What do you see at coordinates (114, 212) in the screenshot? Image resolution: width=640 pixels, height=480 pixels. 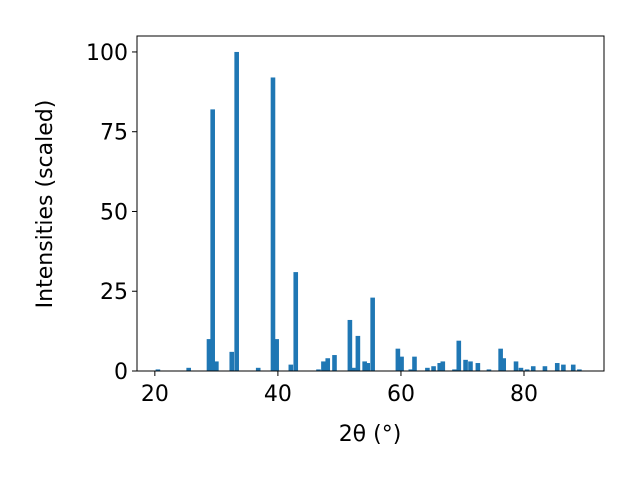 I see `y-tick-label: 50` at bounding box center [114, 212].